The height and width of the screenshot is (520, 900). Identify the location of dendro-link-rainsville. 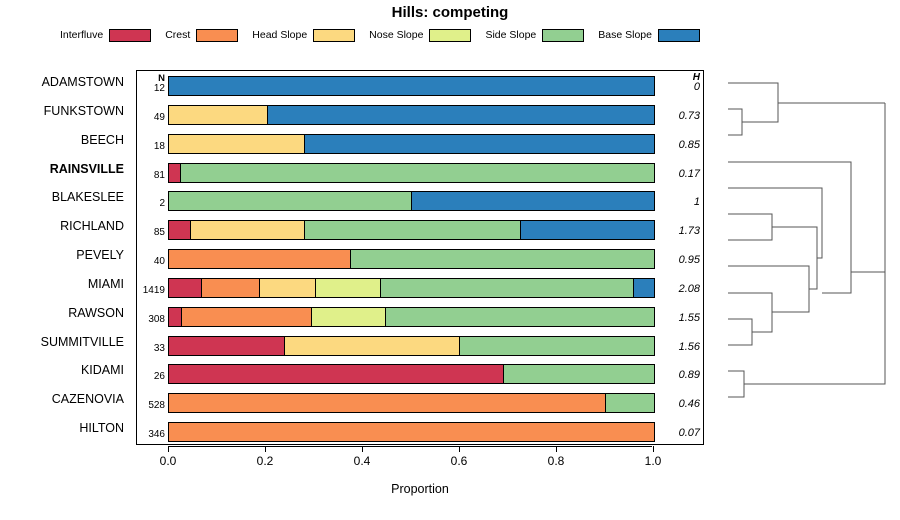
(790, 227).